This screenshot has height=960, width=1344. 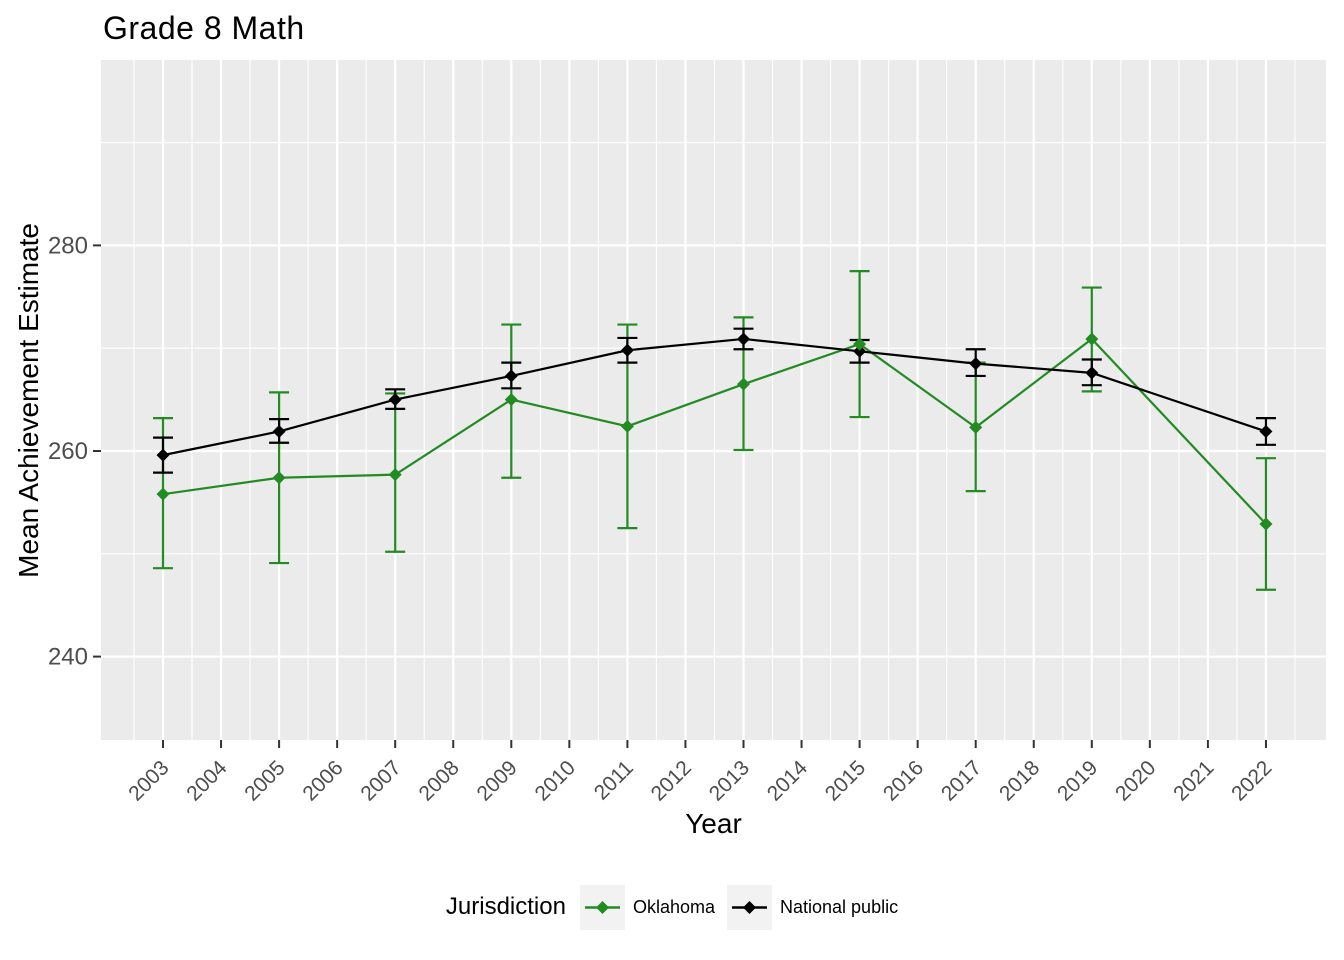 I want to click on data-point-national-public-2009, so click(x=511, y=376).